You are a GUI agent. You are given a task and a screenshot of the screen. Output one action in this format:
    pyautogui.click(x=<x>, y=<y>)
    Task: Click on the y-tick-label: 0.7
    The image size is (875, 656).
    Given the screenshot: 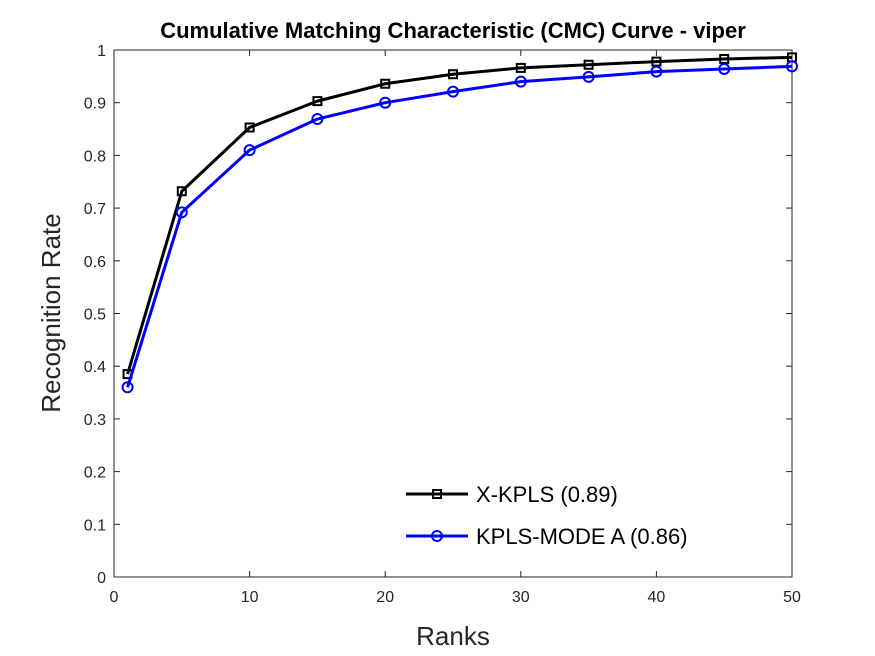 What is the action you would take?
    pyautogui.click(x=95, y=209)
    